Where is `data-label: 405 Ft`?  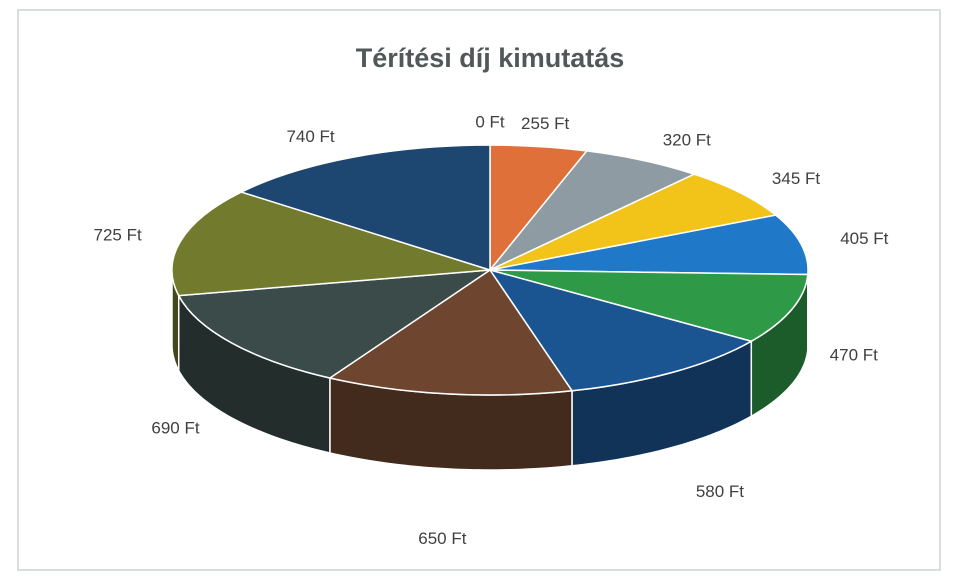
data-label: 405 Ft is located at coordinates (864, 238).